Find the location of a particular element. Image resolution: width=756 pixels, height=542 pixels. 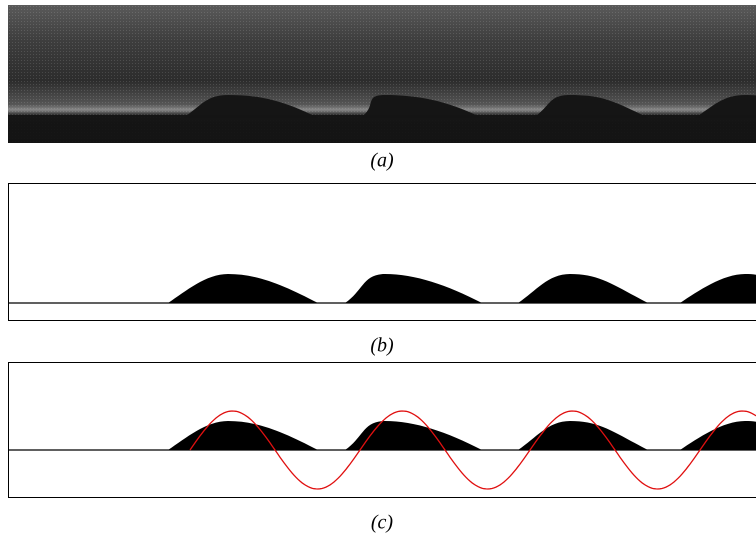

caption: (b) is located at coordinates (382, 346).